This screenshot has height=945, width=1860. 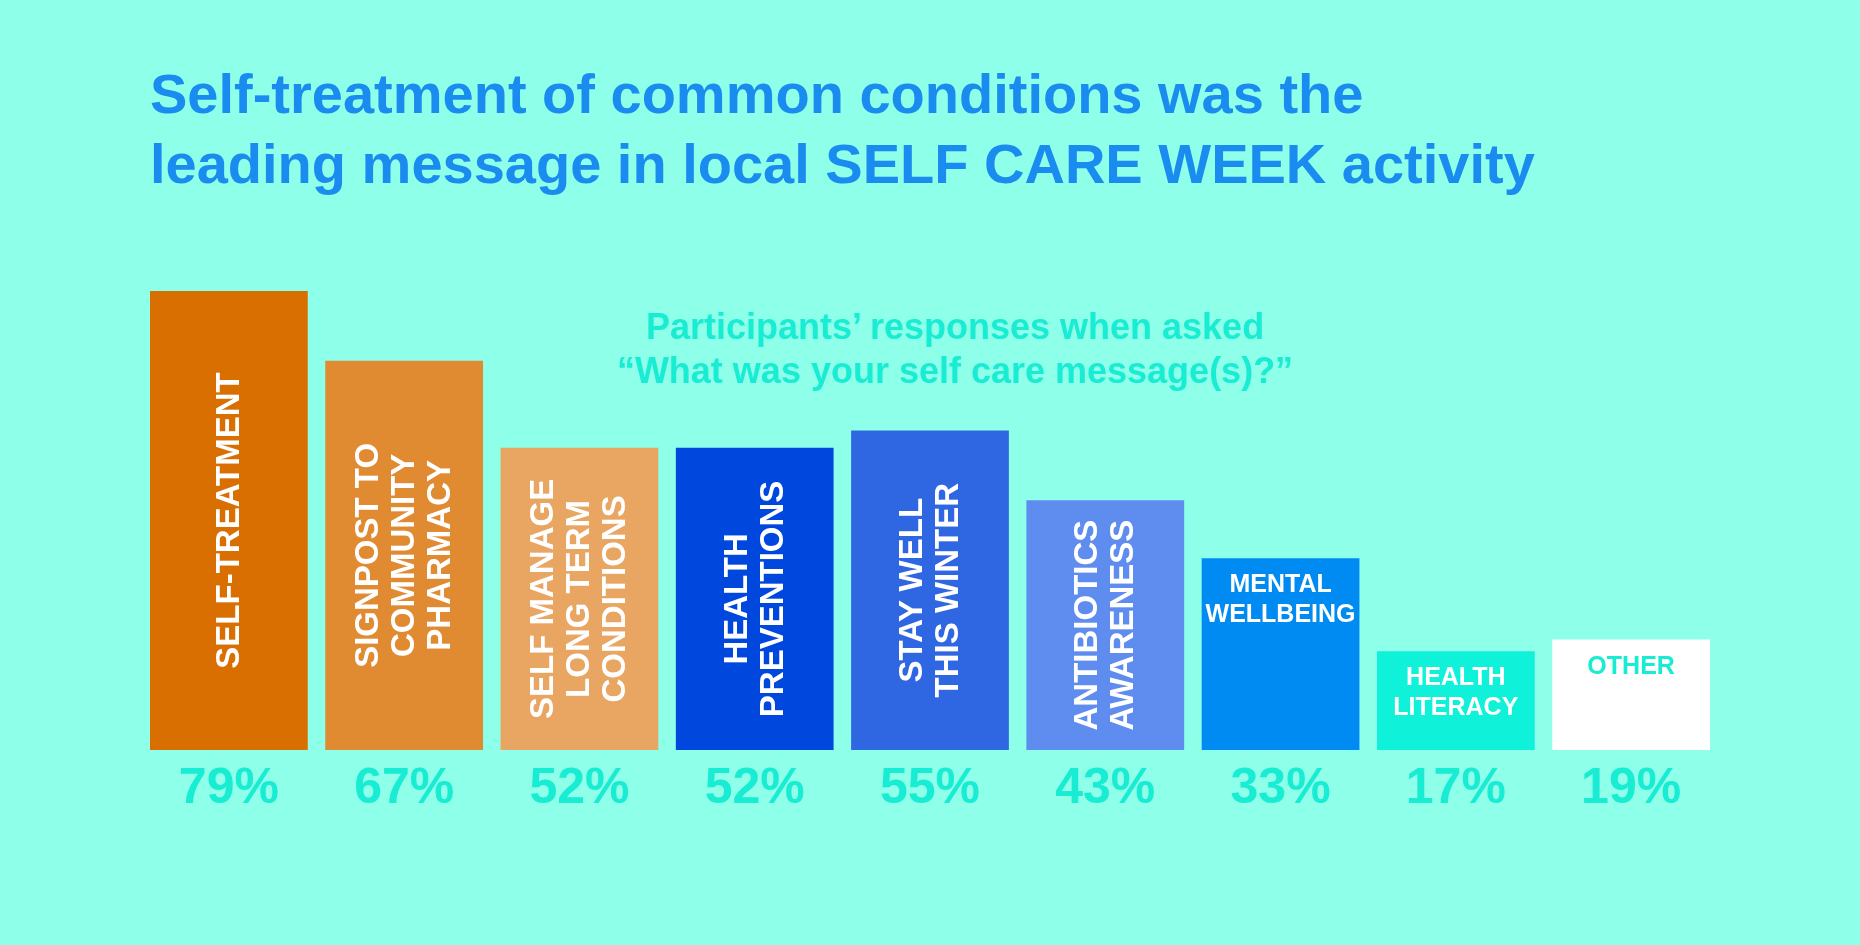 What do you see at coordinates (930, 786) in the screenshot?
I see `data-label: 55%` at bounding box center [930, 786].